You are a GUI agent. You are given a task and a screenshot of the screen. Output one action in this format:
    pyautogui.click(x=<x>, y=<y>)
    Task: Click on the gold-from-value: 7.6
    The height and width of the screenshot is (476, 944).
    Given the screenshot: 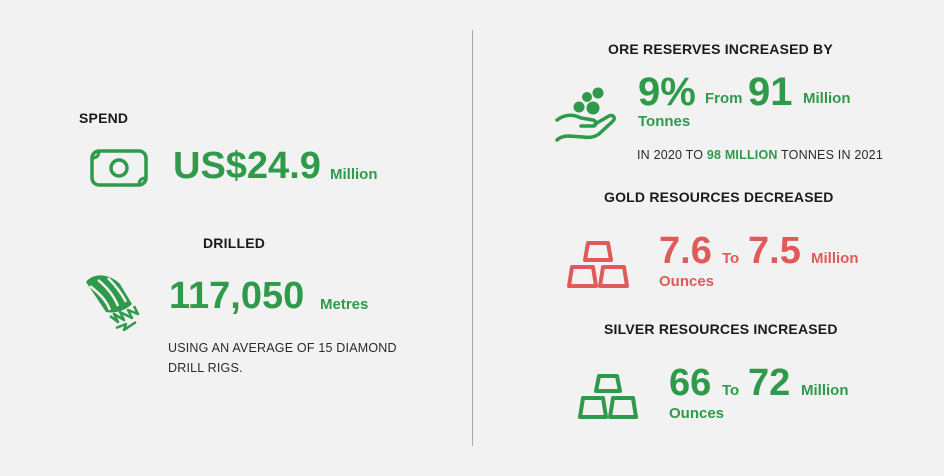 What is the action you would take?
    pyautogui.click(x=685, y=251)
    